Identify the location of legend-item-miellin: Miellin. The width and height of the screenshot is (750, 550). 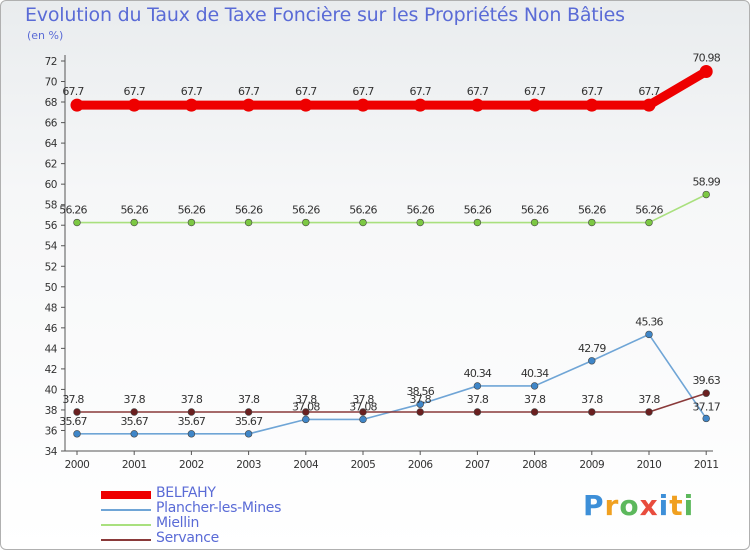
(231, 523).